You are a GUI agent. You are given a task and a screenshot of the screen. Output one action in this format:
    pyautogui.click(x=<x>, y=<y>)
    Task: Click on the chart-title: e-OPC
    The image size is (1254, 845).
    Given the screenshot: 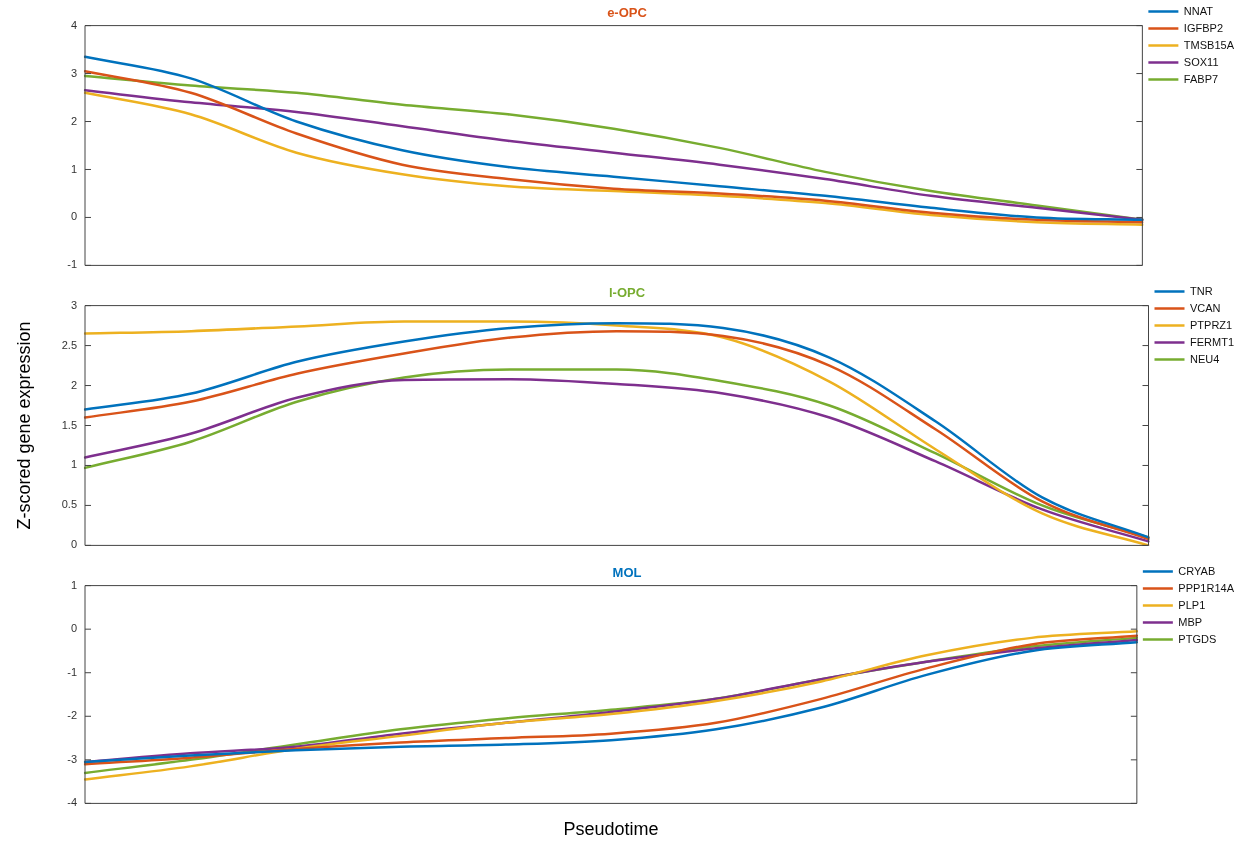 What is the action you would take?
    pyautogui.click(x=627, y=13)
    